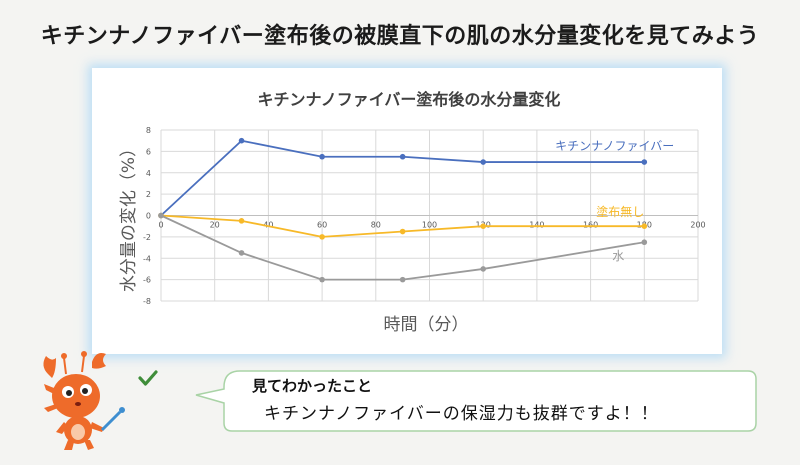 The image size is (800, 465). Describe the element at coordinates (147, 280) in the screenshot. I see `y-tick-label: -6` at that location.